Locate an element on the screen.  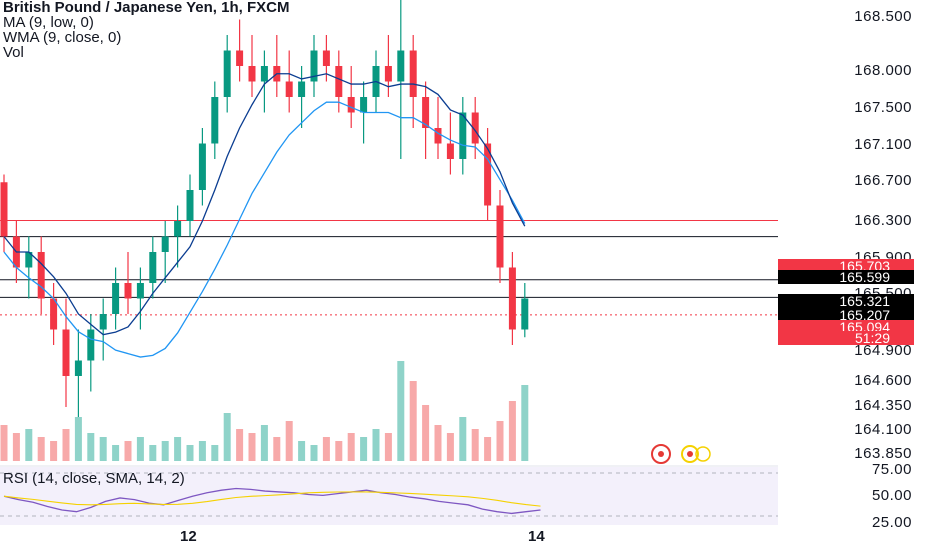
price-axis-label: 167.100 is located at coordinates (883, 144).